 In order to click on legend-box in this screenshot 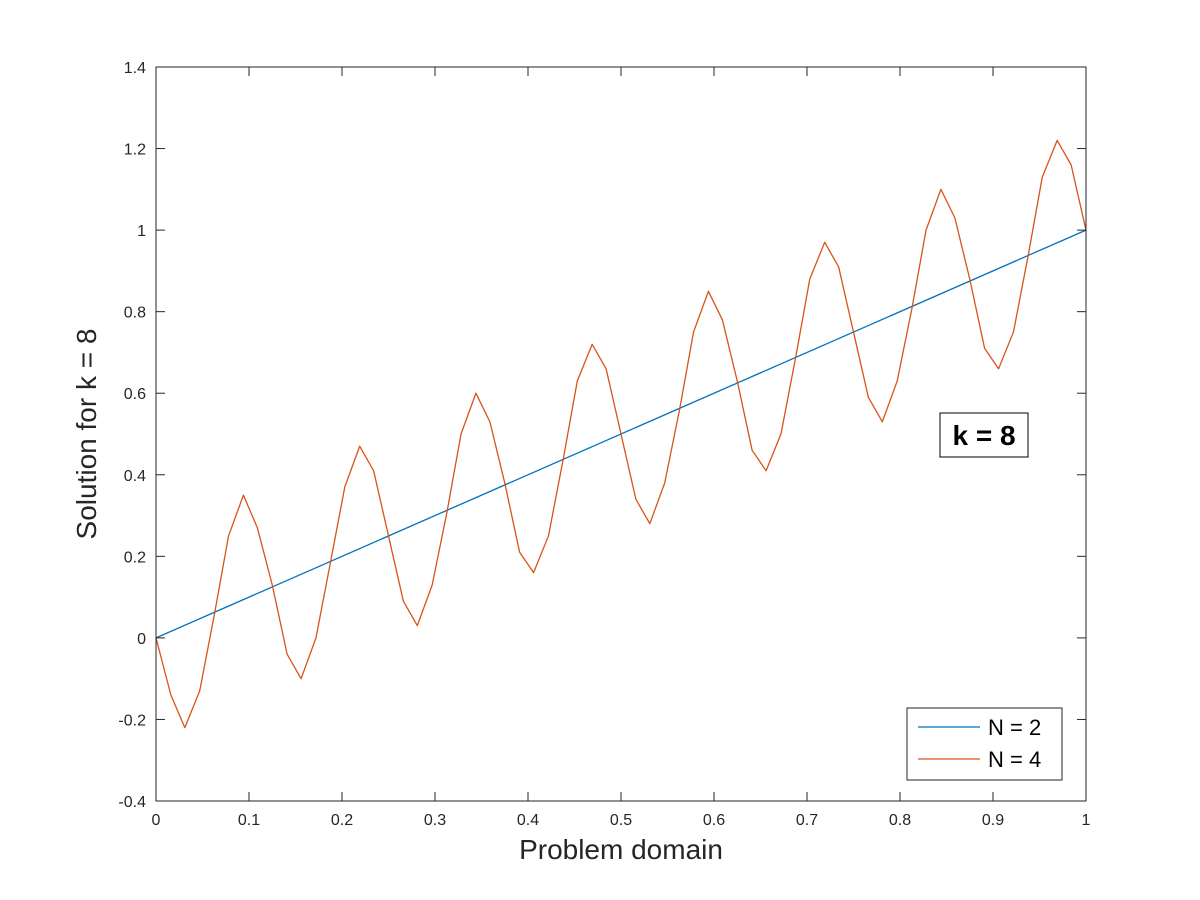, I will do `click(984, 744)`.